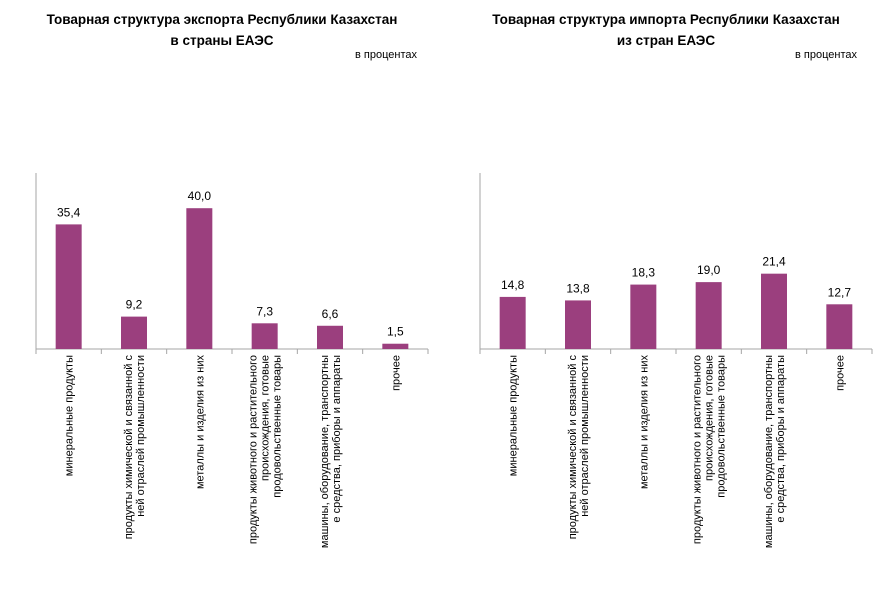 This screenshot has width=888, height=598. I want to click on export-category-label-5-line-2: е средства, приборы и аппараты, so click(337, 439).